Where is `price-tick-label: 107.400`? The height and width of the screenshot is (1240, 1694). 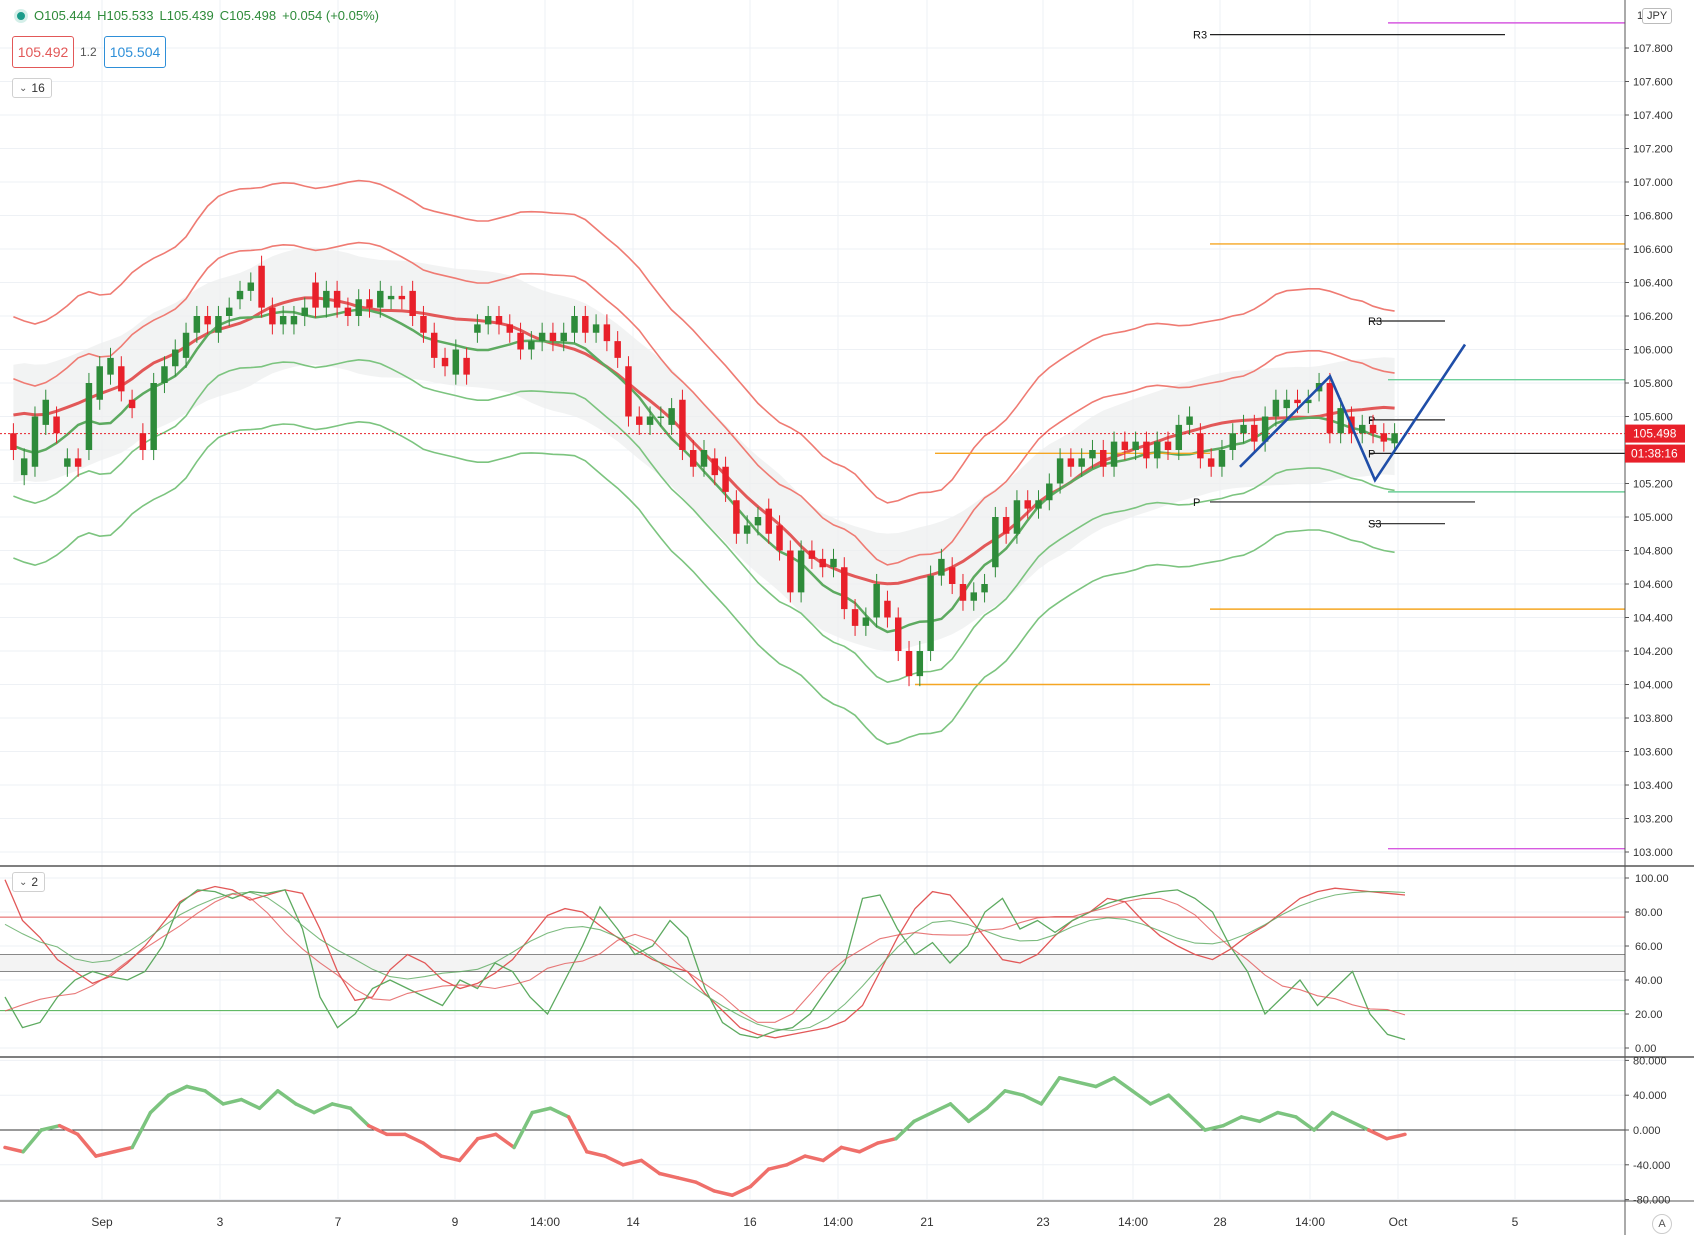
price-tick-label: 107.400 is located at coordinates (1653, 116).